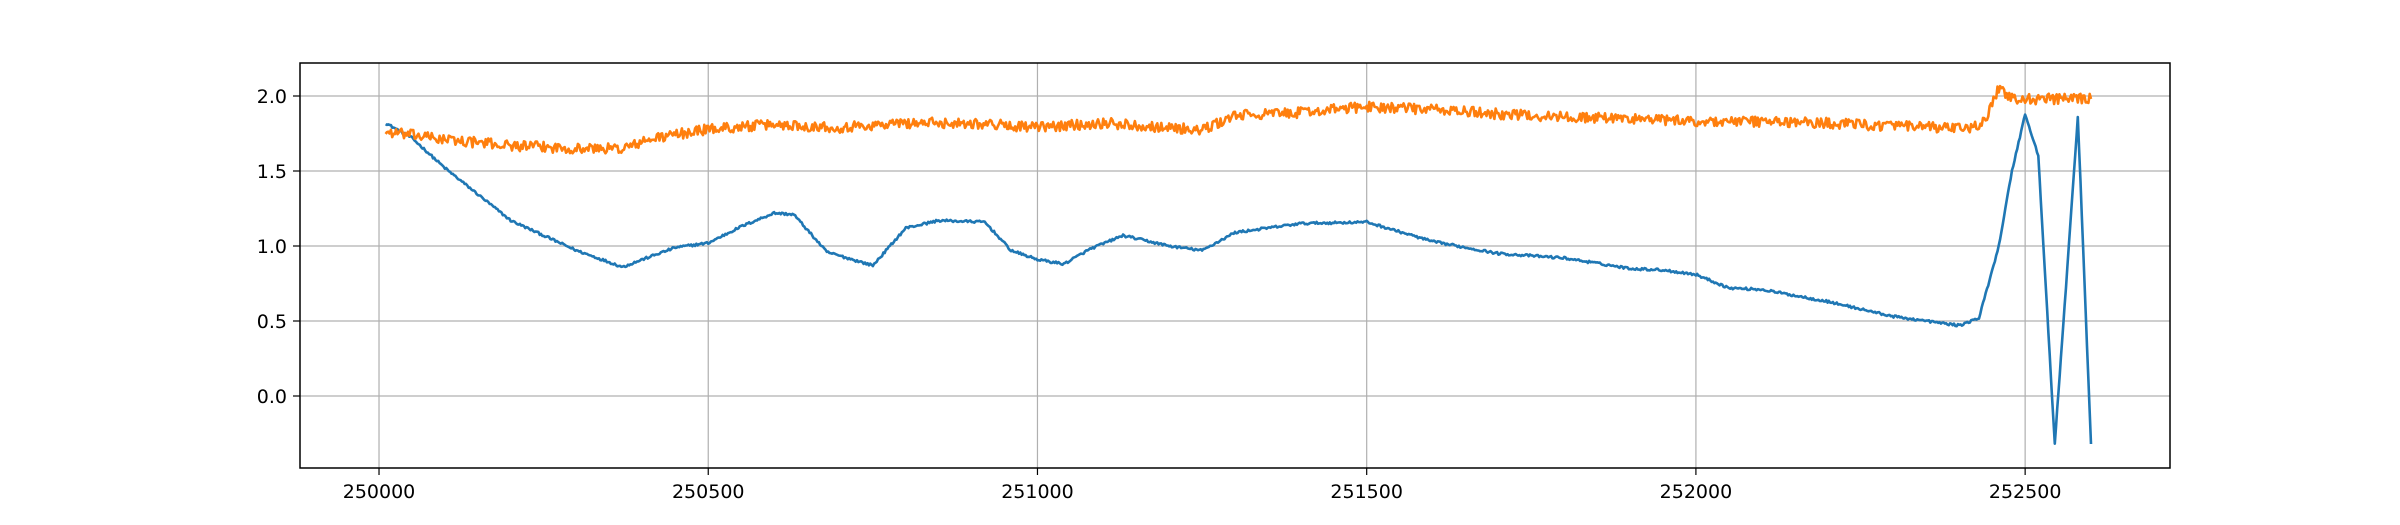  I want to click on y-axis: 0.0 0.5 1.0 1.5 2.0, so click(278, 247).